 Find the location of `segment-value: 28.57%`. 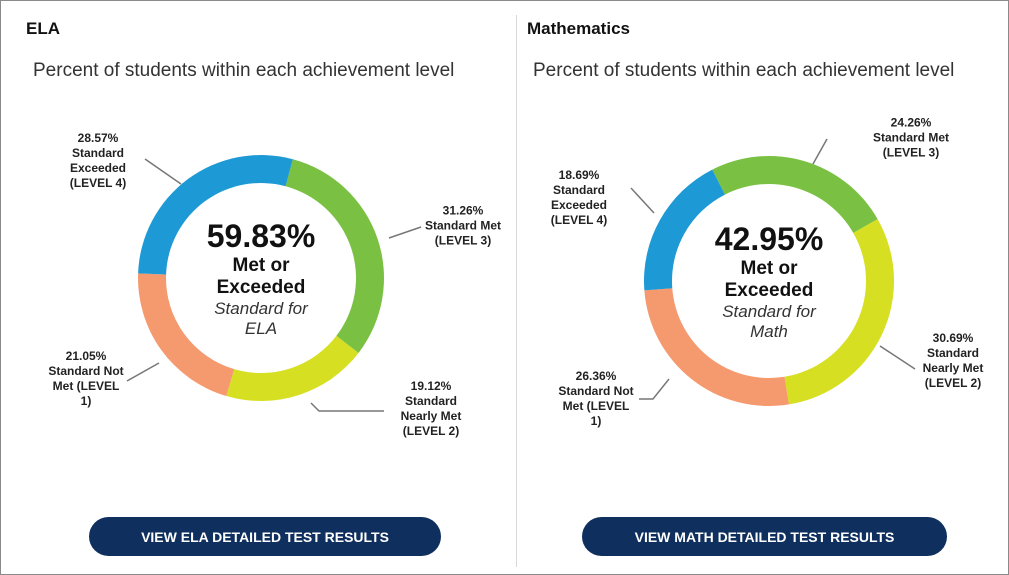

segment-value: 28.57% is located at coordinates (98, 138).